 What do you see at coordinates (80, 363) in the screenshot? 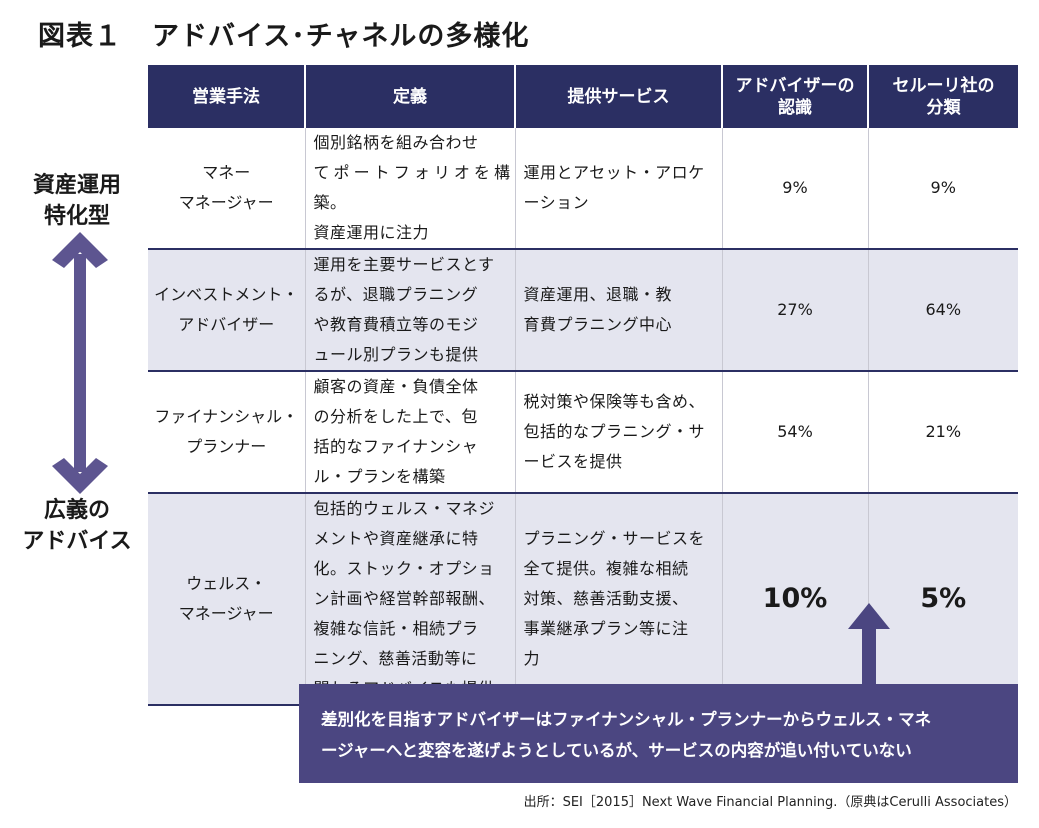
I see `double-arrow-icon` at bounding box center [80, 363].